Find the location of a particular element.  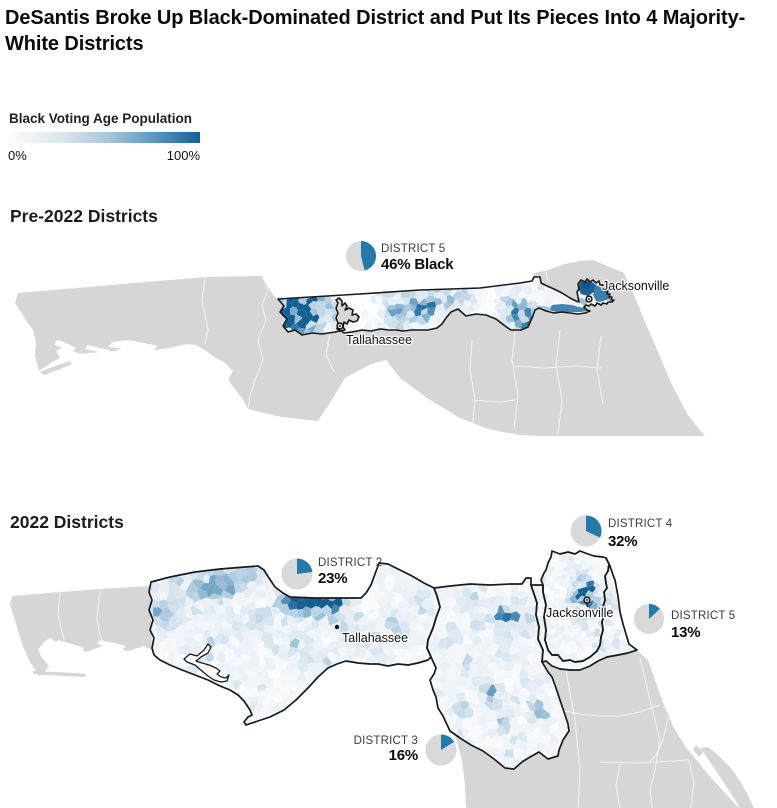

svg-text: 46% Black is located at coordinates (417, 264).